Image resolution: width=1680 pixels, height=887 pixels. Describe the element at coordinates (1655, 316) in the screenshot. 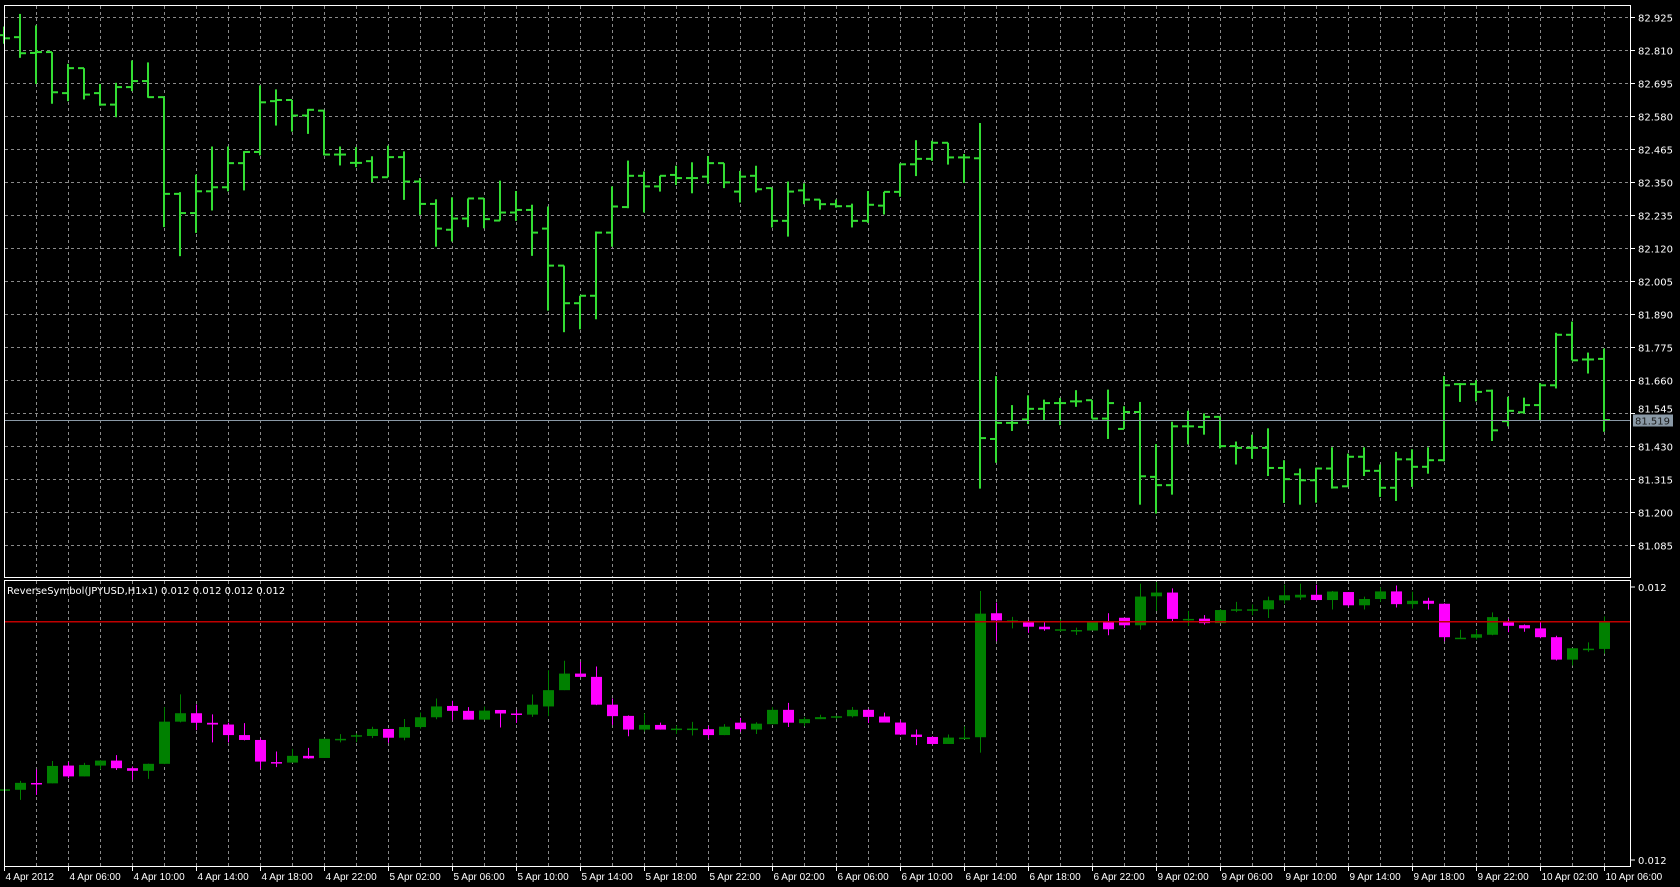

I see `price-scale-label: 81.890` at that location.